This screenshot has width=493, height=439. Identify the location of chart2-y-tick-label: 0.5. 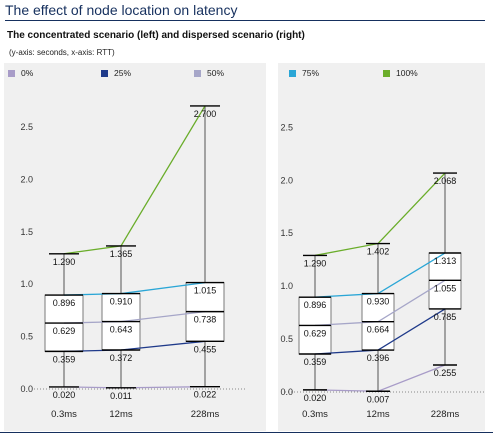
(286, 339).